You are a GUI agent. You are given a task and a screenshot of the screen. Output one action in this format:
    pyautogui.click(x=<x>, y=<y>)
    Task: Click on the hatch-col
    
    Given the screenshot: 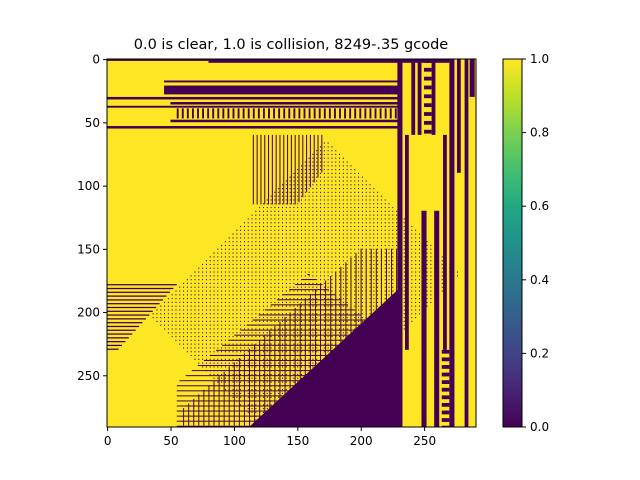 What is the action you would take?
    pyautogui.click(x=229, y=396)
    